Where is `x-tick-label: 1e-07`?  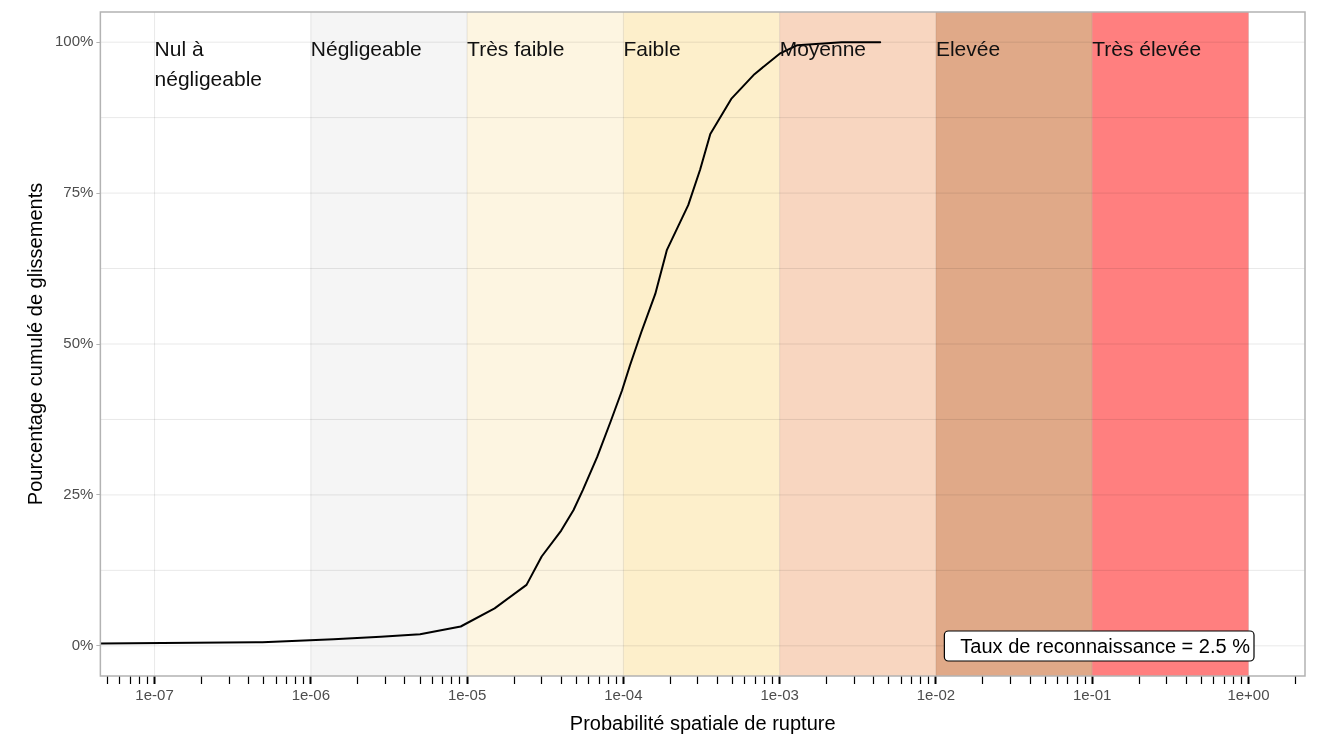 x-tick-label: 1e-07 is located at coordinates (154, 695).